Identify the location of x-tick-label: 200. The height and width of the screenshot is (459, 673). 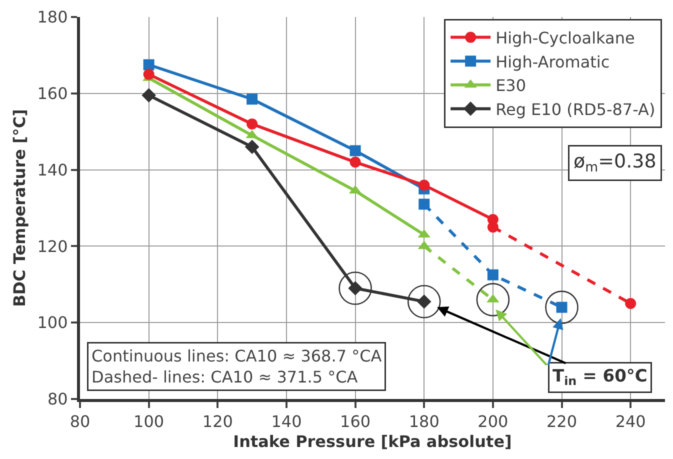
(493, 422).